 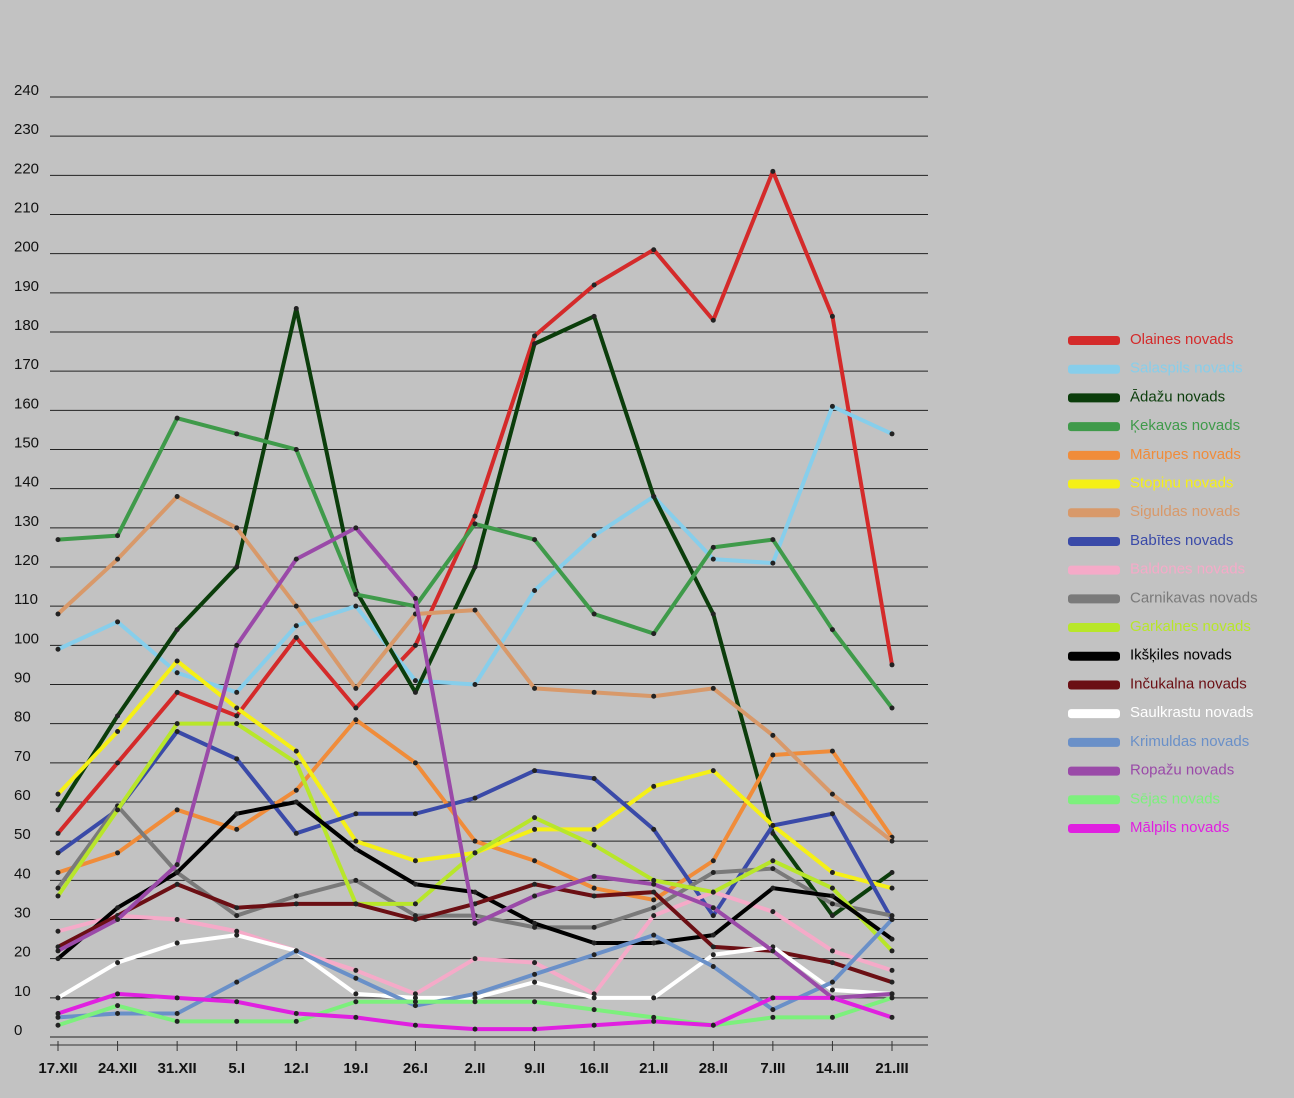 I want to click on y-tick-label: 0, so click(x=18, y=1030).